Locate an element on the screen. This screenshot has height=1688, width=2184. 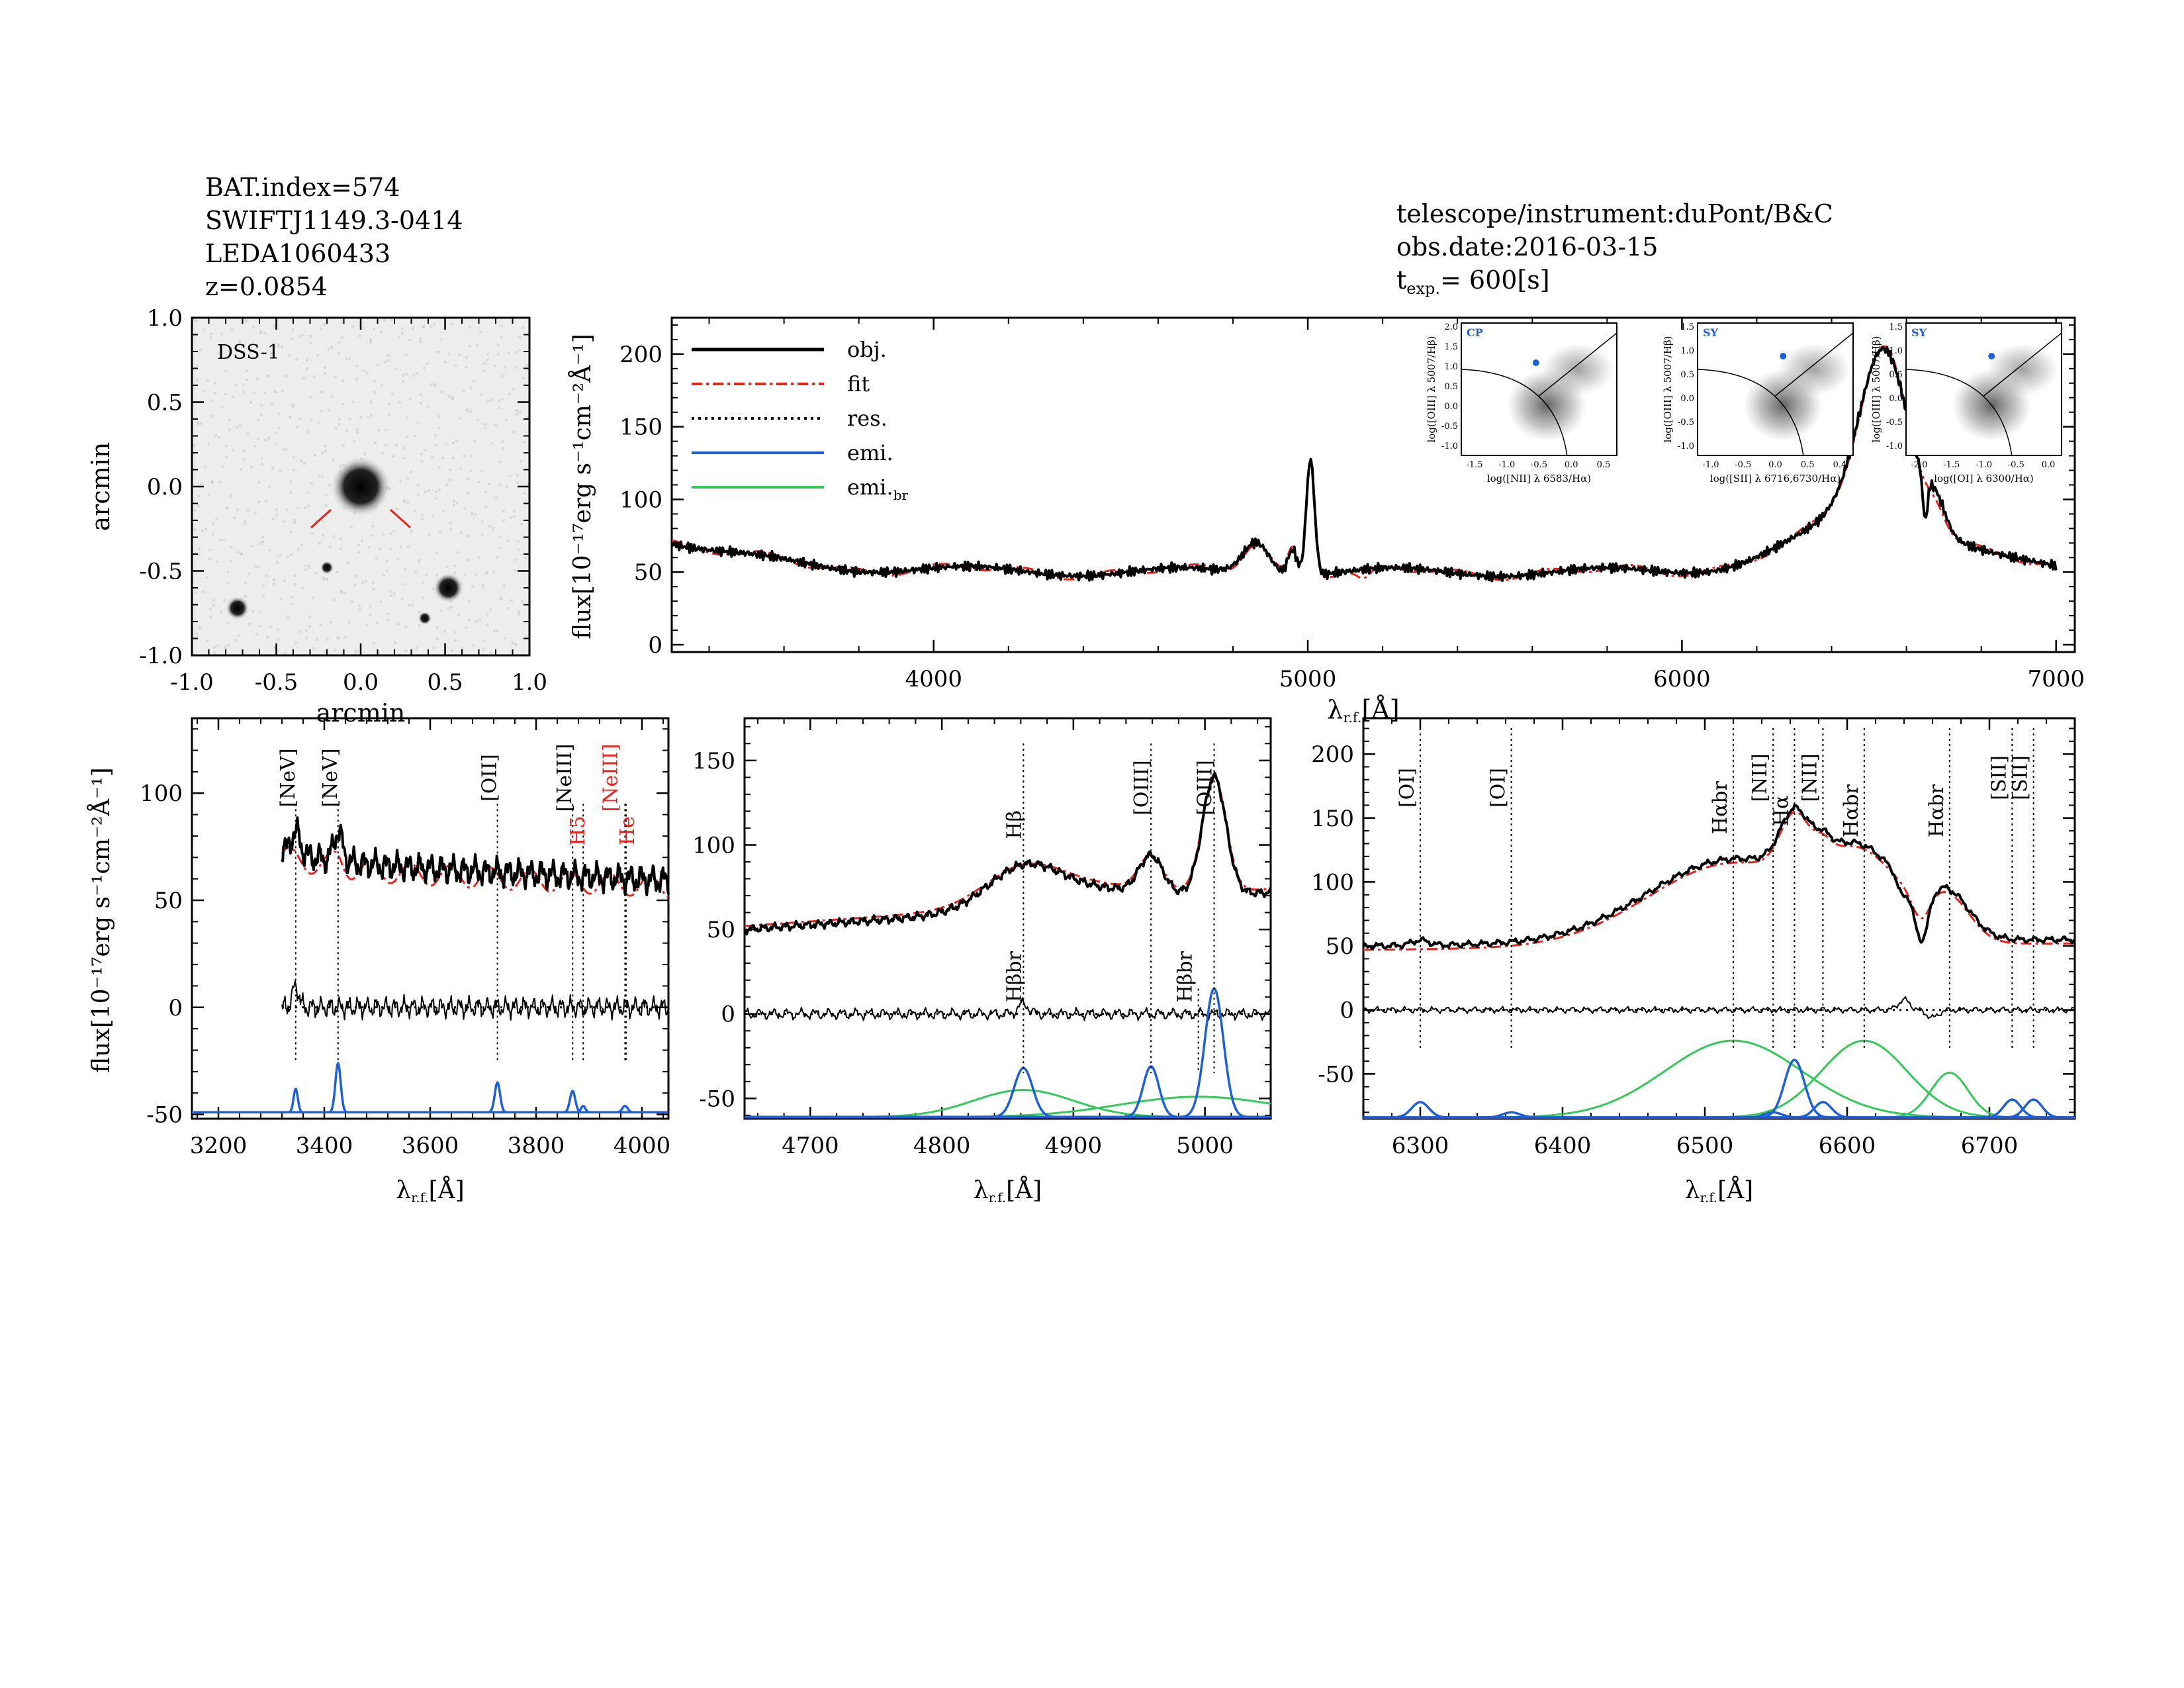
line-label: [NeIII] is located at coordinates (611, 778).